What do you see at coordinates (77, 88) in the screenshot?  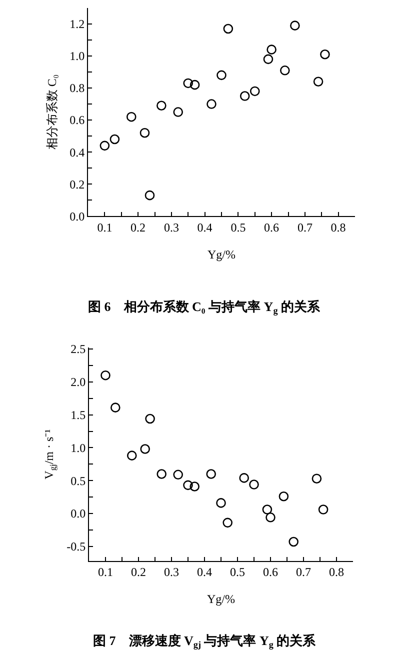 I see `y-tick-label: 0.8` at bounding box center [77, 88].